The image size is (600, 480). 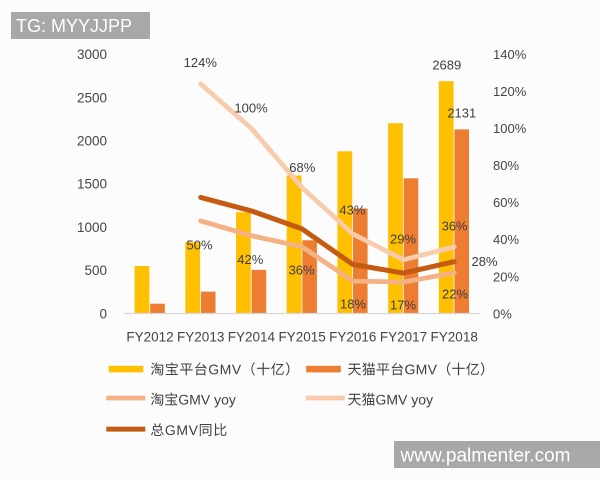 What do you see at coordinates (455, 294) in the screenshot?
I see `svg-text: 22%` at bounding box center [455, 294].